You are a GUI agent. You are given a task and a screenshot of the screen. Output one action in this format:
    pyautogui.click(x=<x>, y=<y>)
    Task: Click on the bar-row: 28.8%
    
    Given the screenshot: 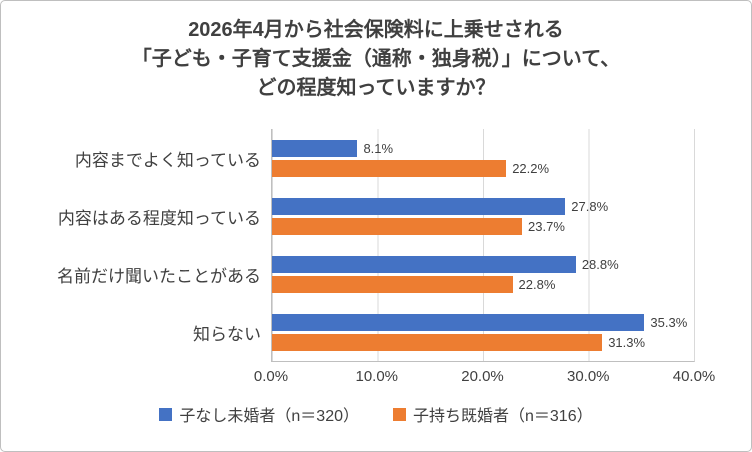 What is the action you would take?
    pyautogui.click(x=483, y=264)
    